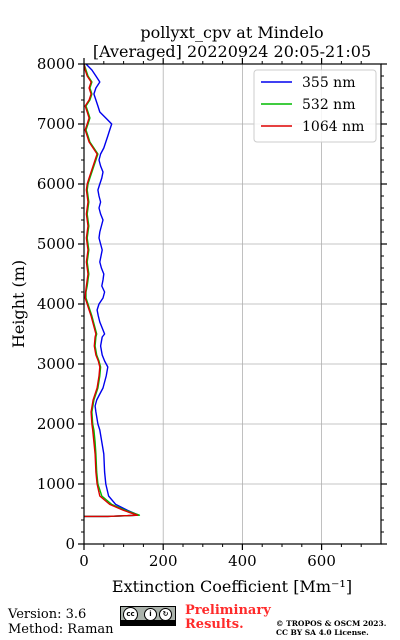 This screenshot has height=640, width=400. Describe the element at coordinates (56, 124) in the screenshot. I see `y-tick-label-7: 7000` at that location.